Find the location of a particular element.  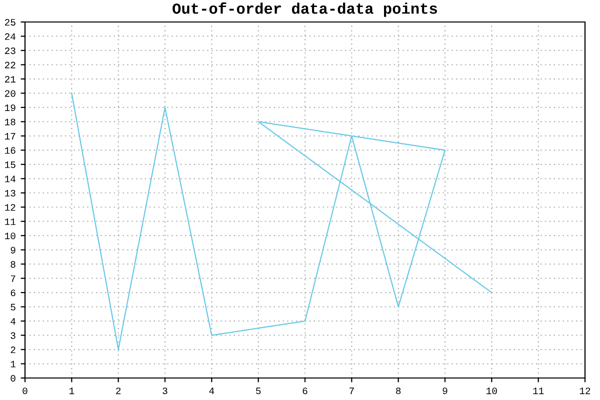

y-tick-label: 10 is located at coordinates (10, 236).